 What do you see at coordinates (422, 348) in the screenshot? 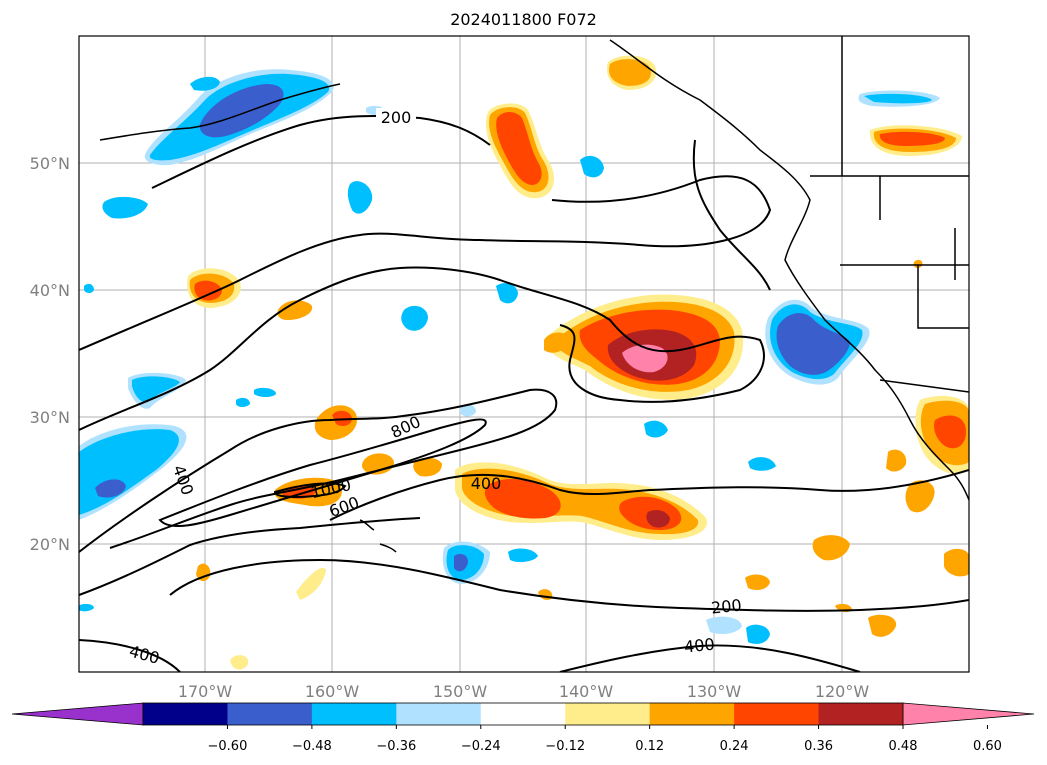
I see `contour-400-shelf` at bounding box center [422, 348].